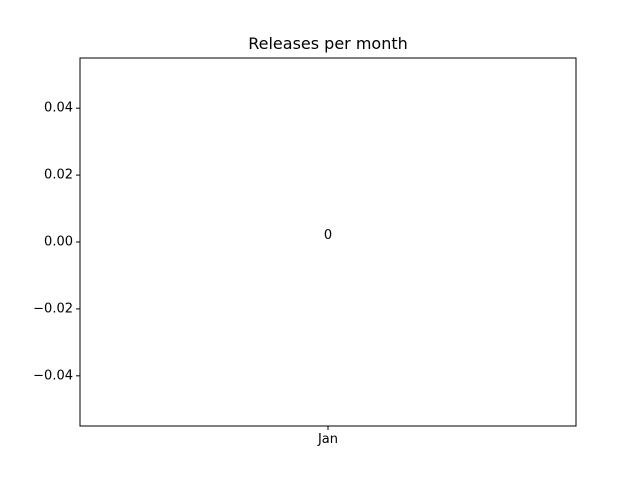 Image resolution: width=640 pixels, height=480 pixels. I want to click on y-tick-label: −0.02, so click(53, 308).